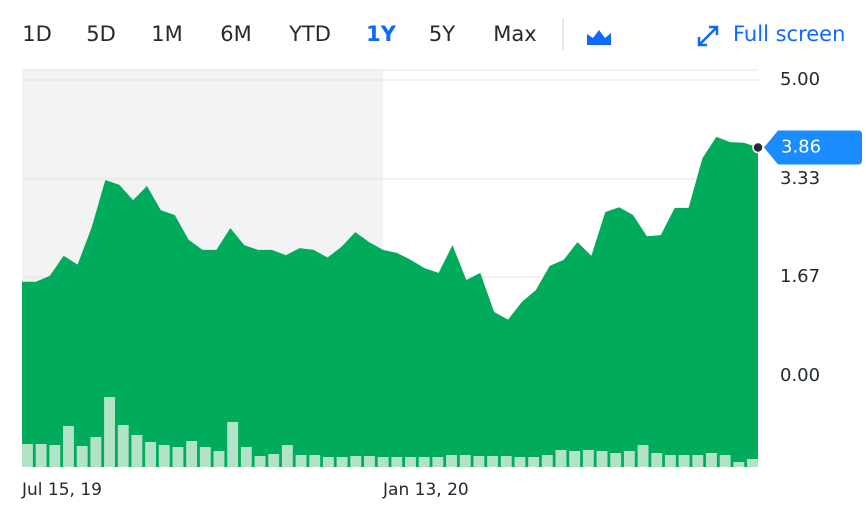 Image resolution: width=866 pixels, height=518 pixels. What do you see at coordinates (800, 276) in the screenshot?
I see `y-tick-label: 1.67` at bounding box center [800, 276].